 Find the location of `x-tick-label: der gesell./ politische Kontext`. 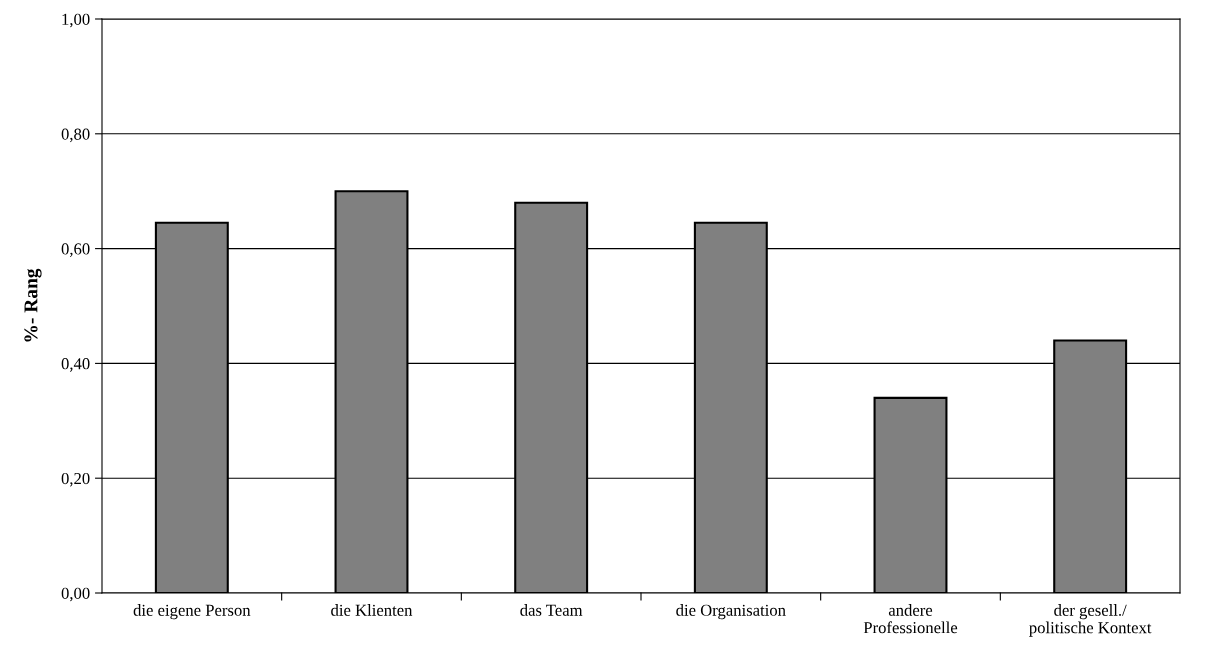

x-tick-label: der gesell./ politische Kontext is located at coordinates (1090, 620).